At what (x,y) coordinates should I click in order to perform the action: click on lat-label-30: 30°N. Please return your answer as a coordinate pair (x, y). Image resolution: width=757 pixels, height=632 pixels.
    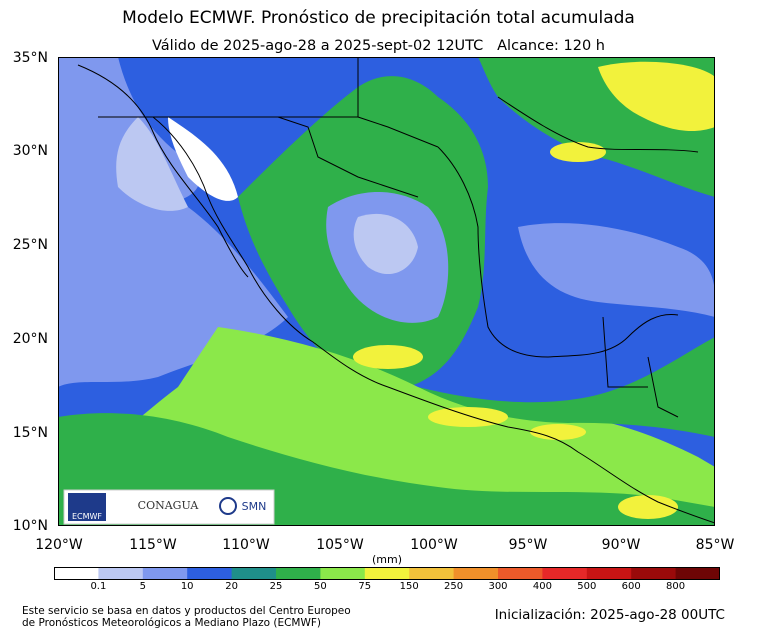
    Looking at the image, I should click on (30, 151).